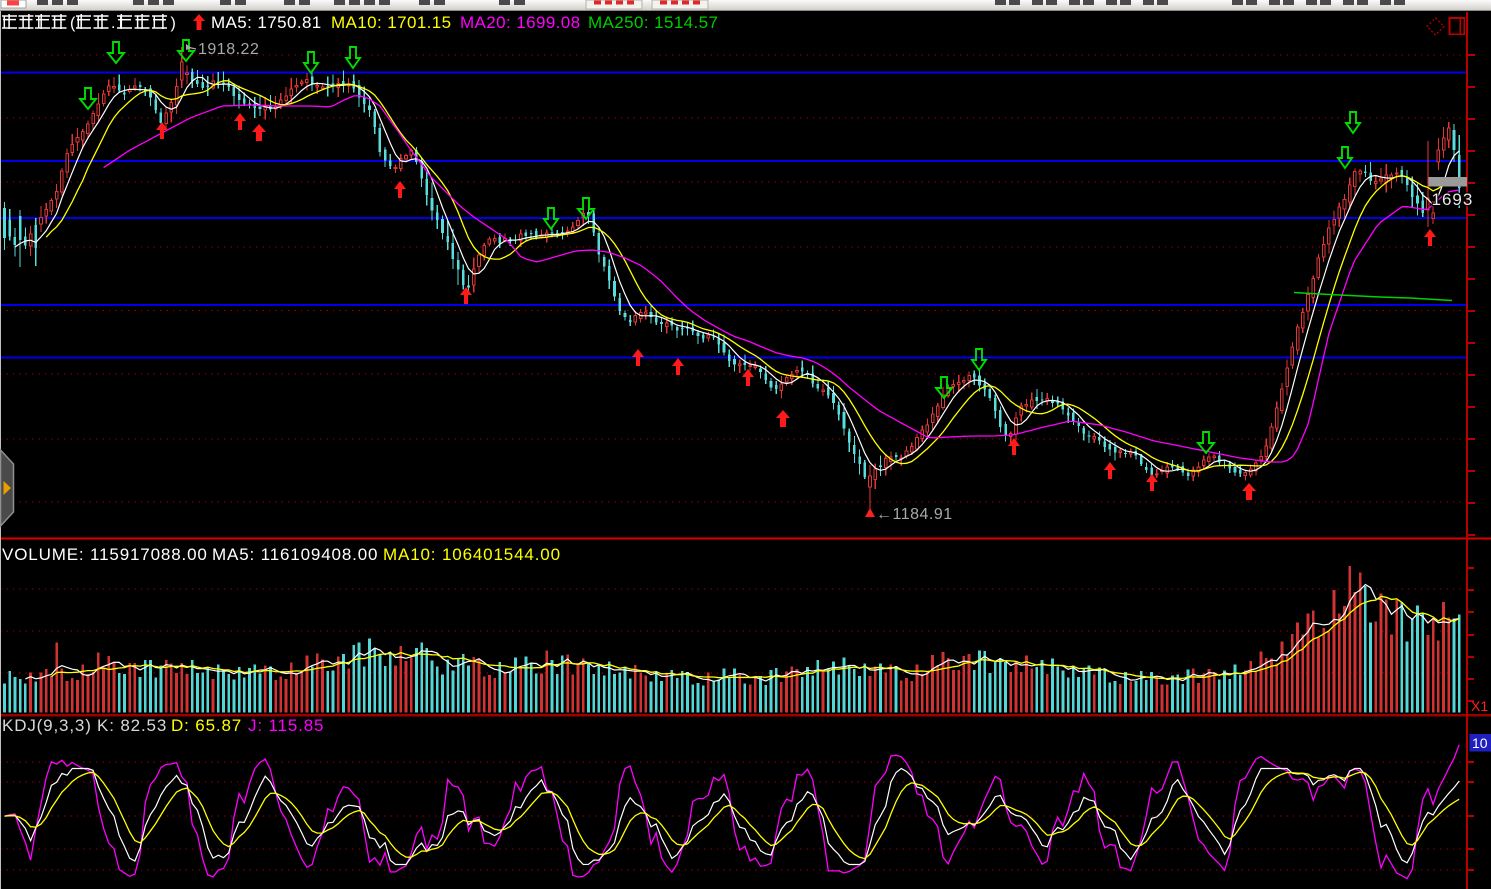  I want to click on svg-text: ←1184.91, so click(914, 514).